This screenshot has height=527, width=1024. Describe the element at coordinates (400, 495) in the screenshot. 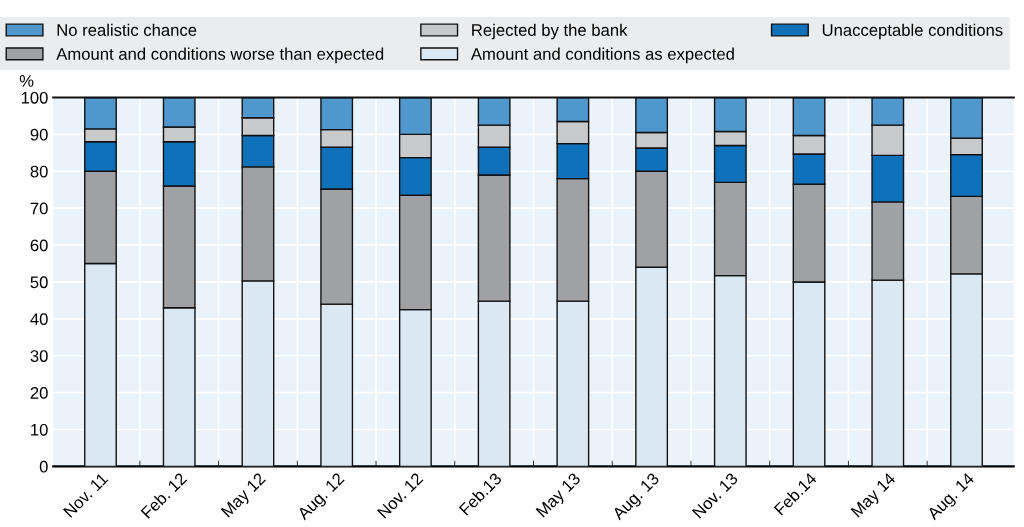

I see `x-tick-label: Nov. 12` at that location.